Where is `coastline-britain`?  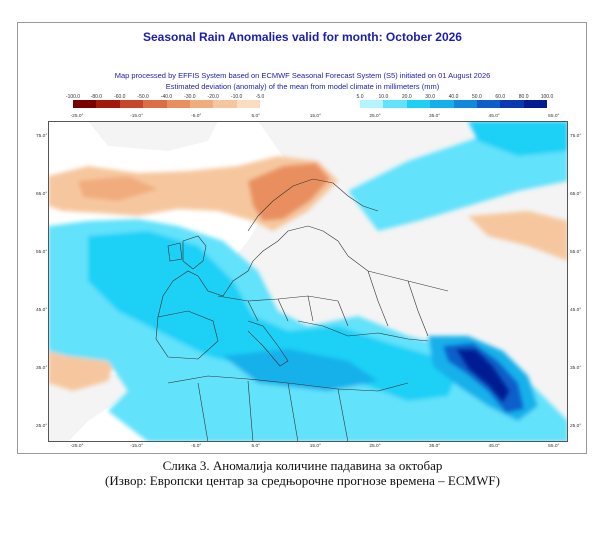 coastline-britain is located at coordinates (194, 252).